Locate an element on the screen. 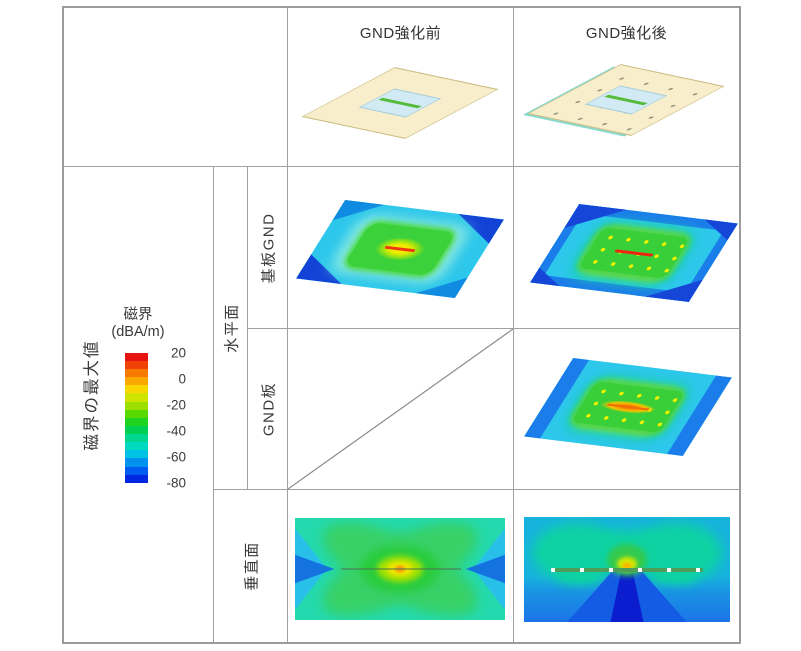 The height and width of the screenshot is (651, 801). board-gnd-label: 基板GND is located at coordinates (268, 247).